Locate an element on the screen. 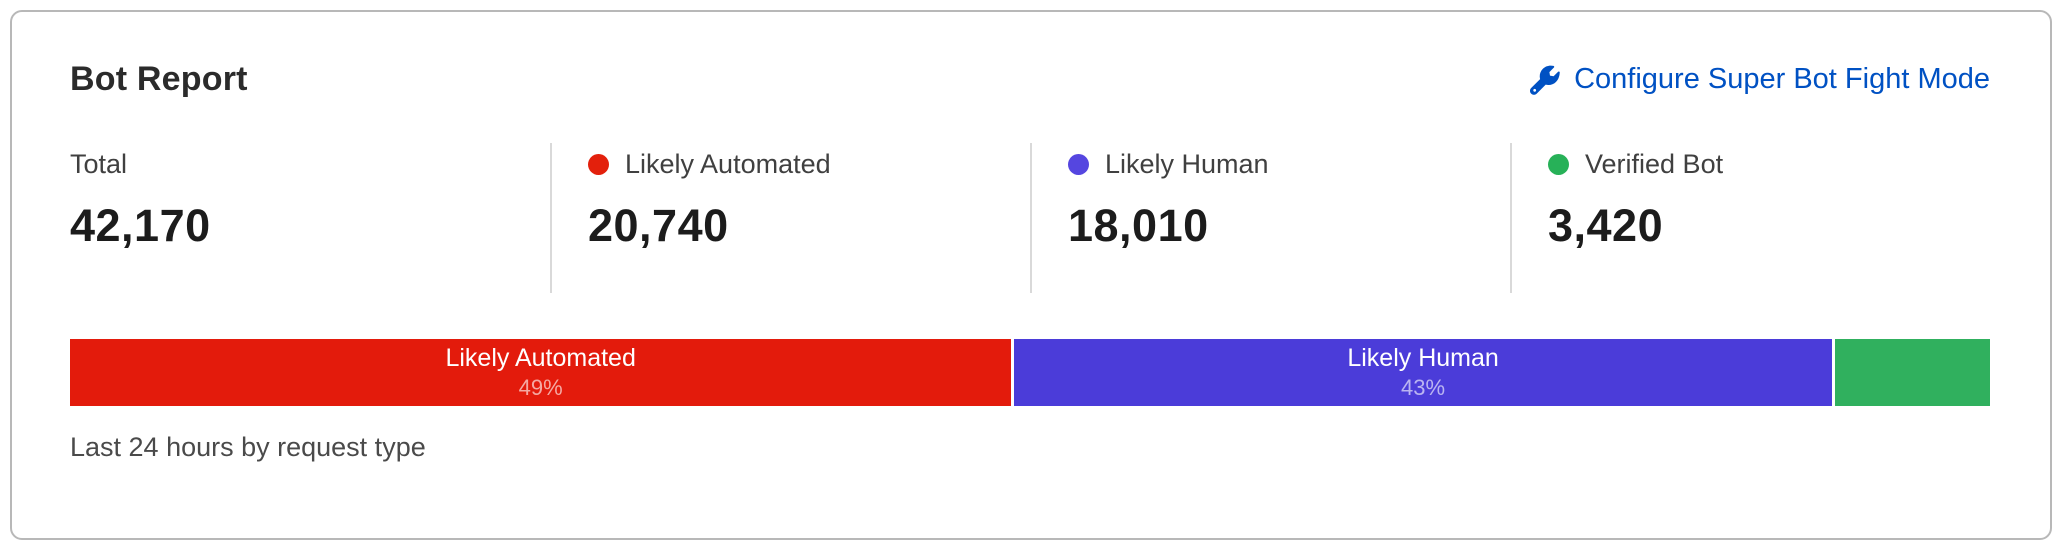 The height and width of the screenshot is (550, 2062). configure-super-bot-fight-mode-link: Configure Super Bot Fight Mode is located at coordinates (1760, 79).